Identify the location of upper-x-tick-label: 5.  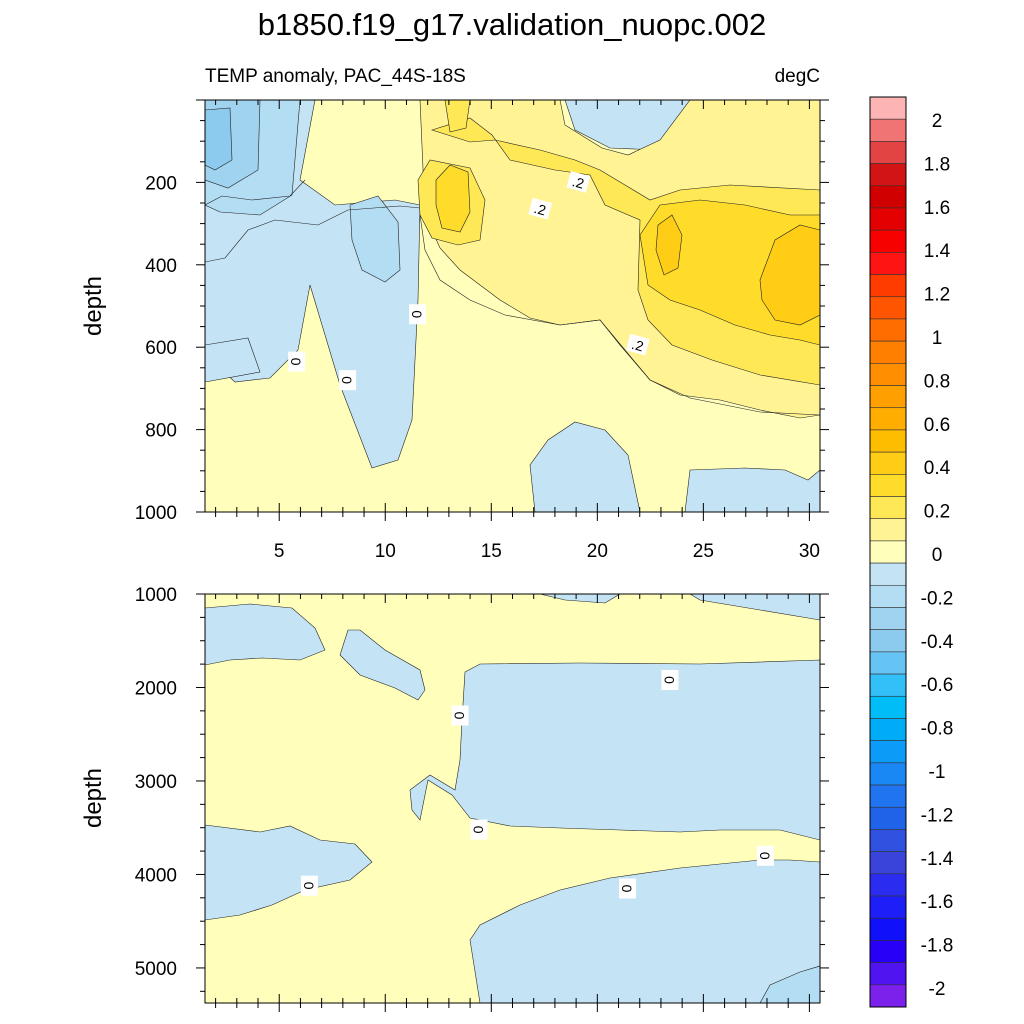
(279, 551).